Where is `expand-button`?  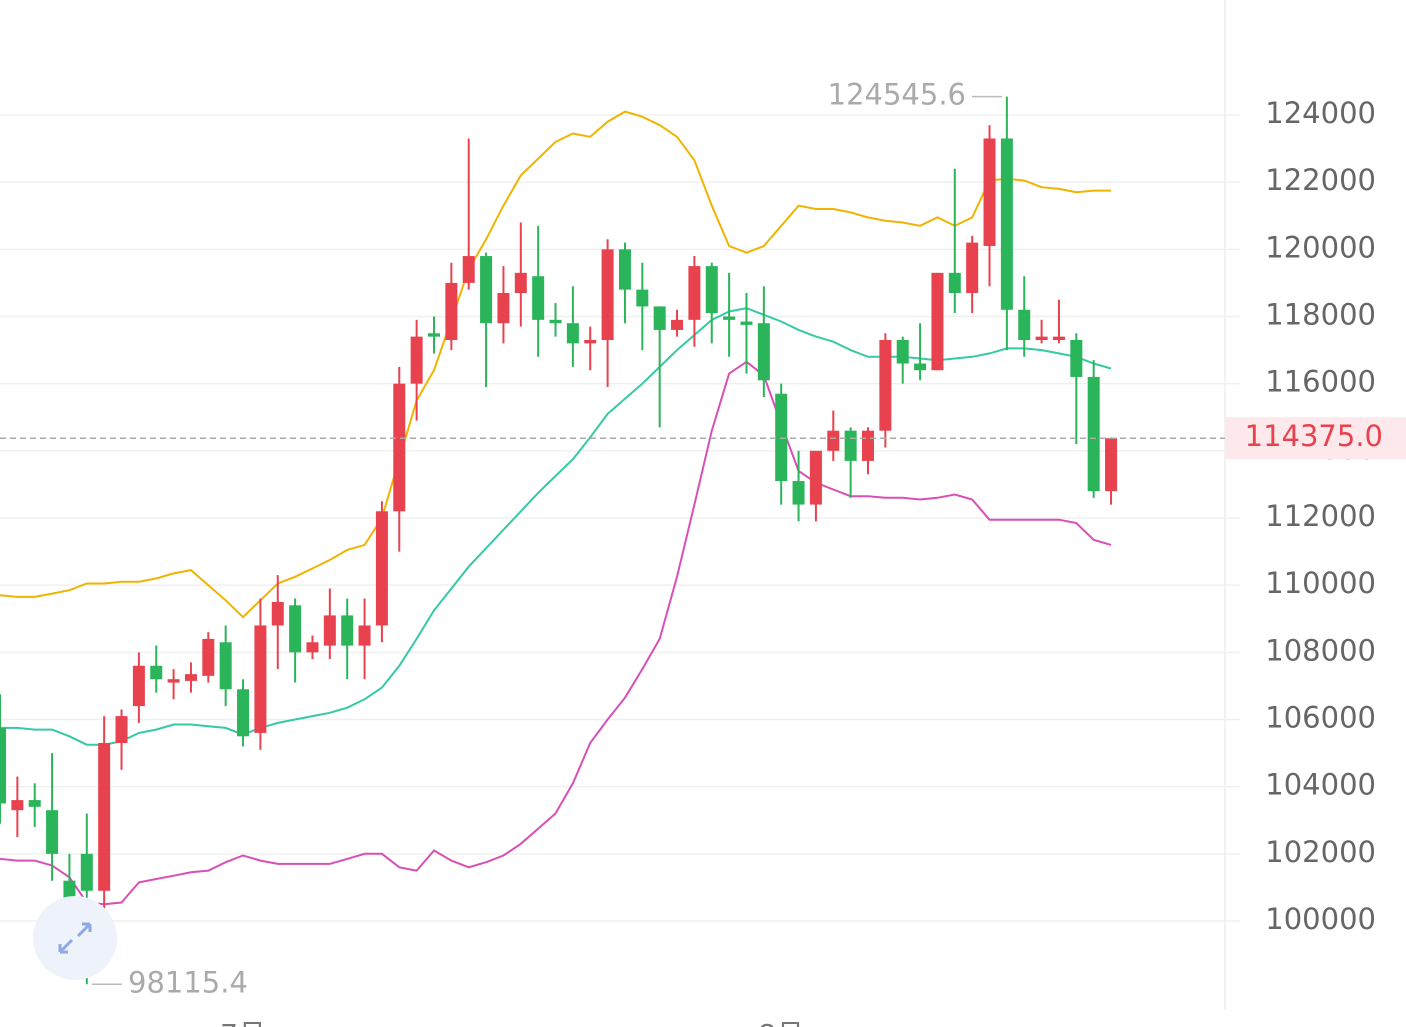
expand-button is located at coordinates (75, 938).